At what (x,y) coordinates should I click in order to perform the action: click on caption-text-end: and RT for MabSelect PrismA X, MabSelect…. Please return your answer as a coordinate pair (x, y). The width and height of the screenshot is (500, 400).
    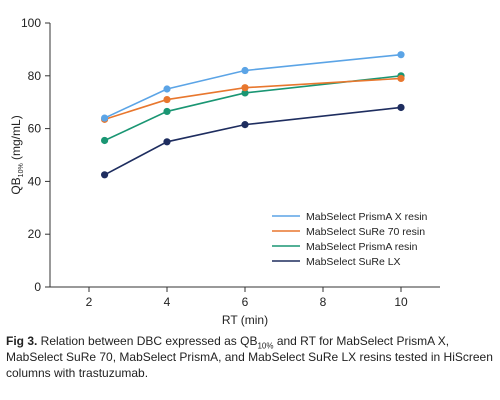
    Looking at the image, I should click on (249, 357).